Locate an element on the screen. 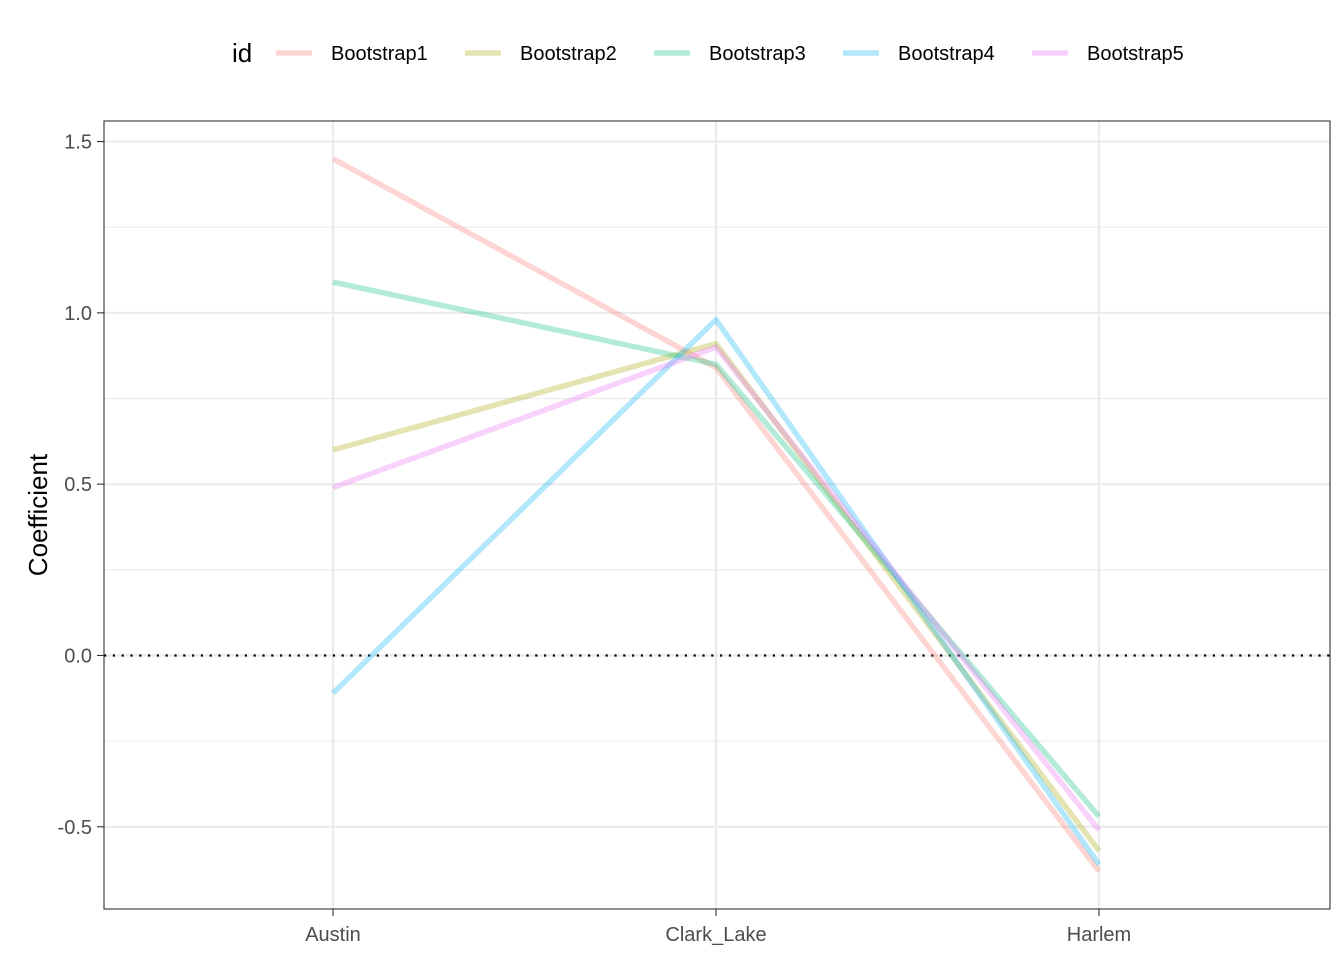 The image size is (1344, 965). legend-label-bootstrap4: Bootstrap4 is located at coordinates (946, 54).